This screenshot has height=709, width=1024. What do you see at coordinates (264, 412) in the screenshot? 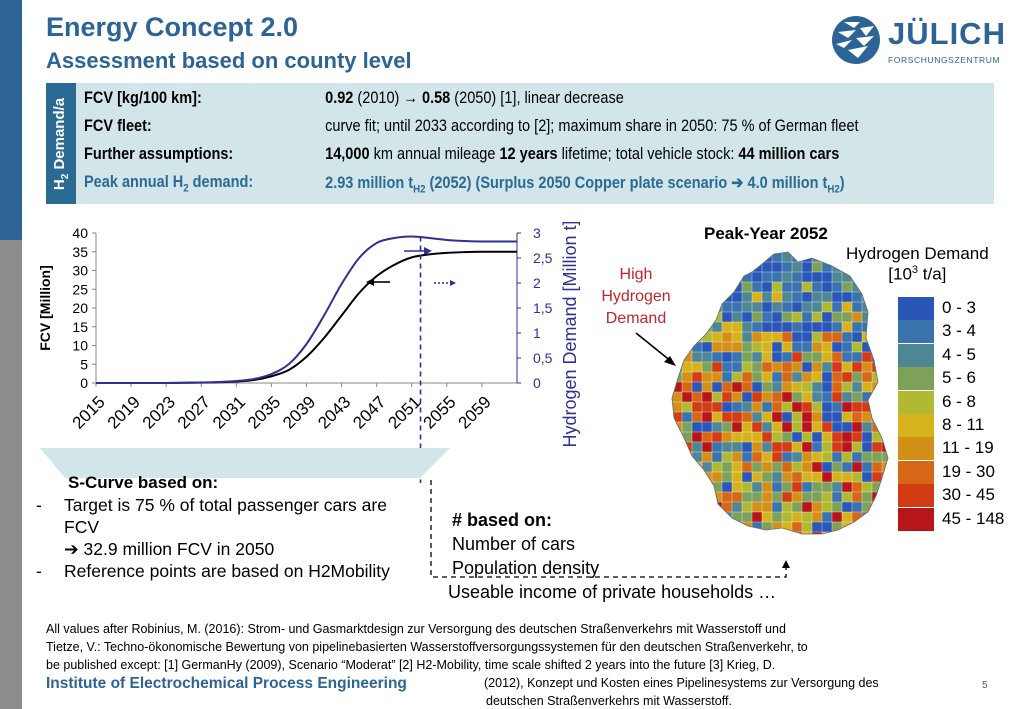
I see `x-tick-label: 2035` at bounding box center [264, 412].